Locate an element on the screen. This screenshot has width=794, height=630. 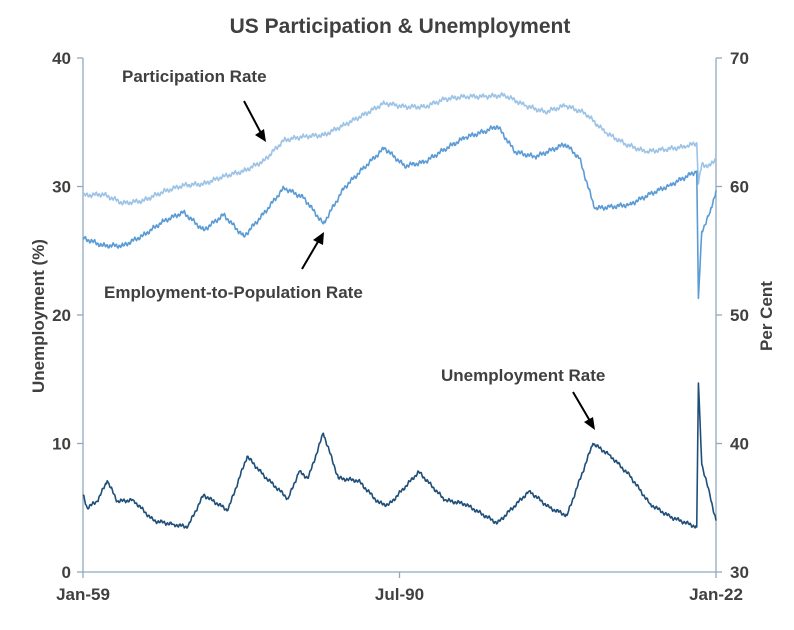
employment-arrow is located at coordinates (310, 254).